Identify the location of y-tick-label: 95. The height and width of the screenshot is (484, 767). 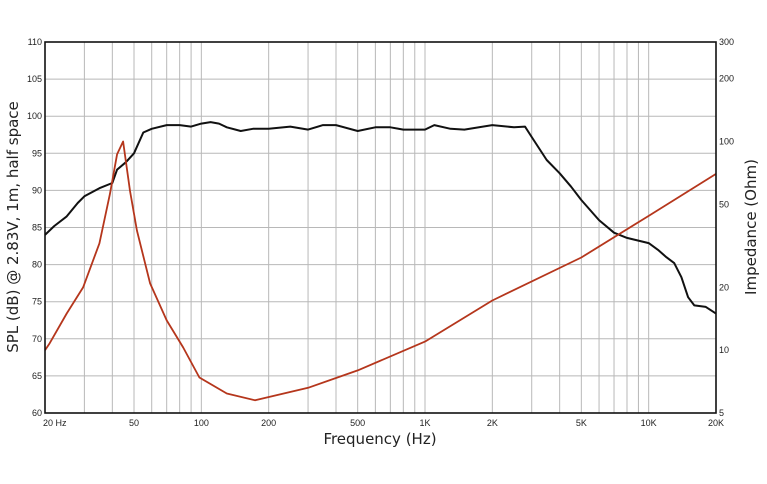
(37, 153).